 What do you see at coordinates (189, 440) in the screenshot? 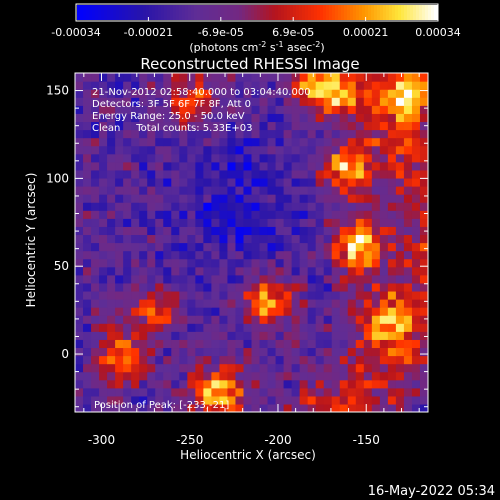
I see `x-tick-label: -250` at bounding box center [189, 440].